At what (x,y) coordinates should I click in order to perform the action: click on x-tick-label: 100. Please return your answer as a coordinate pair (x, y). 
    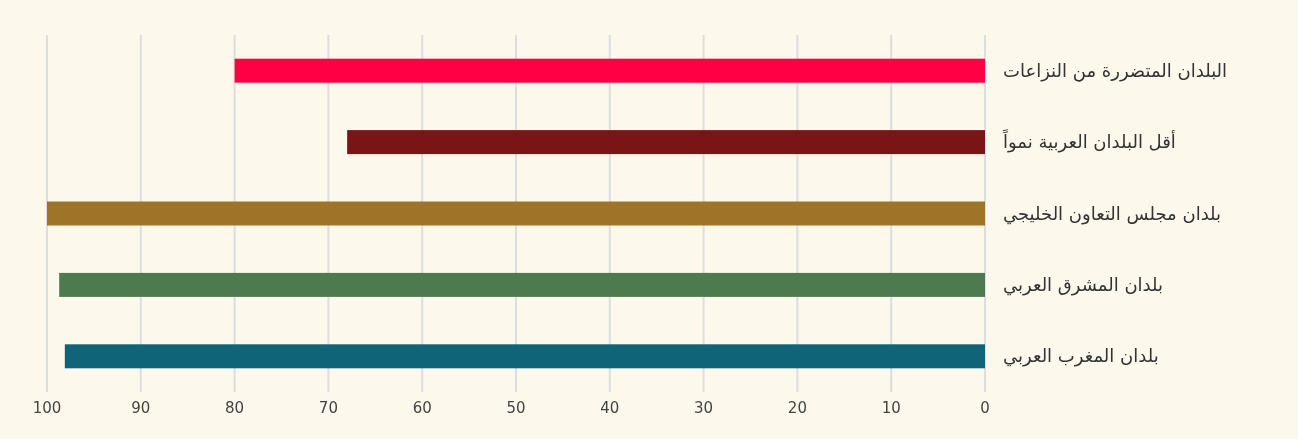
    Looking at the image, I should click on (47, 408).